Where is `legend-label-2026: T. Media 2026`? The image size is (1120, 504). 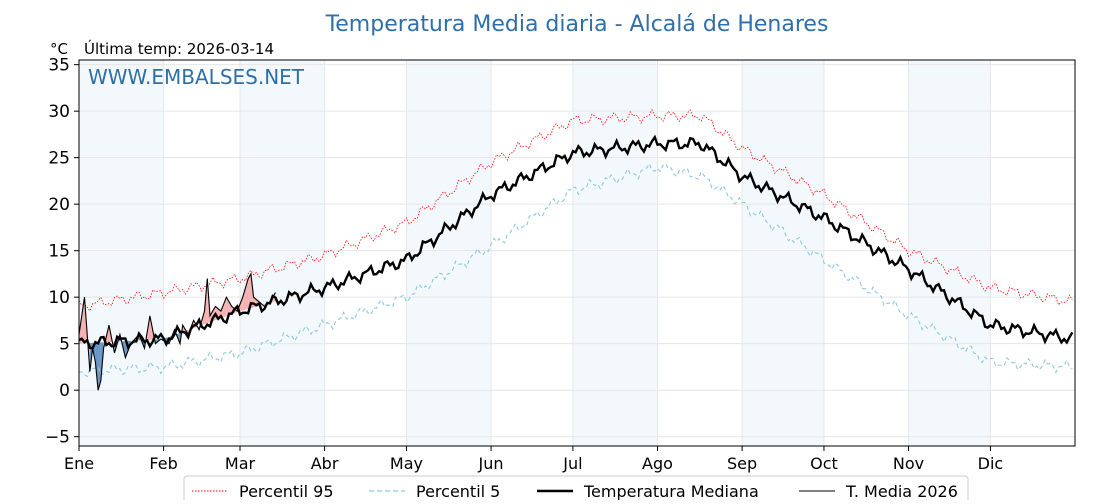 legend-label-2026: T. Media 2026 is located at coordinates (901, 491).